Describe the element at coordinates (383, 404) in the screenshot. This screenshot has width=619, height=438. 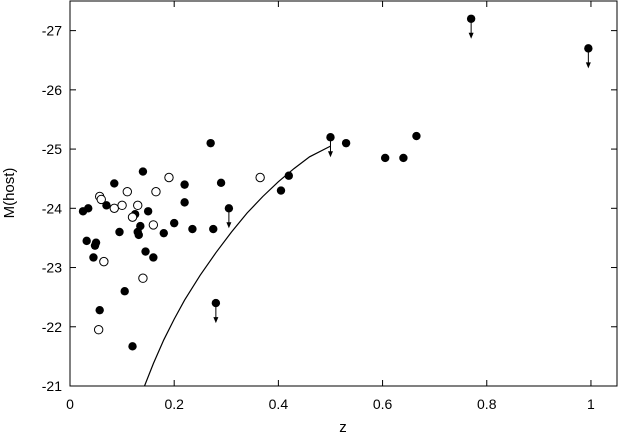
I see `x-tick-label: 0.6` at that location.